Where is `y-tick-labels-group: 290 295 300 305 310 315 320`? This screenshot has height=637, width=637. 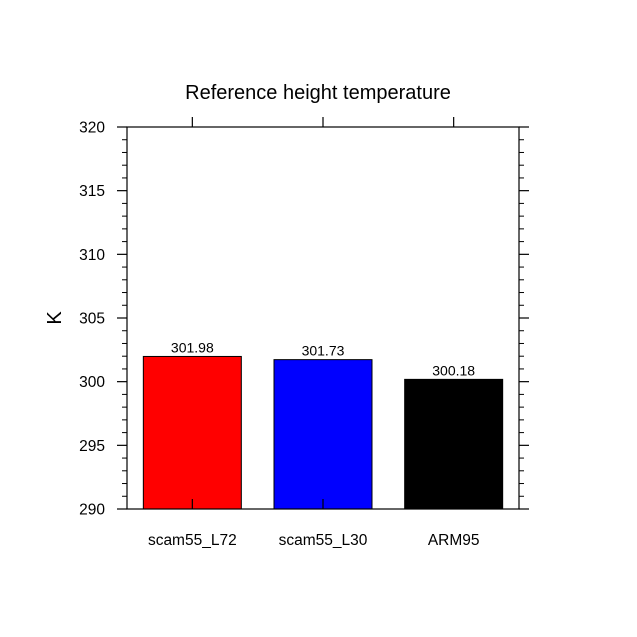 y-tick-labels-group: 290 295 300 305 310 315 320 is located at coordinates (92, 319).